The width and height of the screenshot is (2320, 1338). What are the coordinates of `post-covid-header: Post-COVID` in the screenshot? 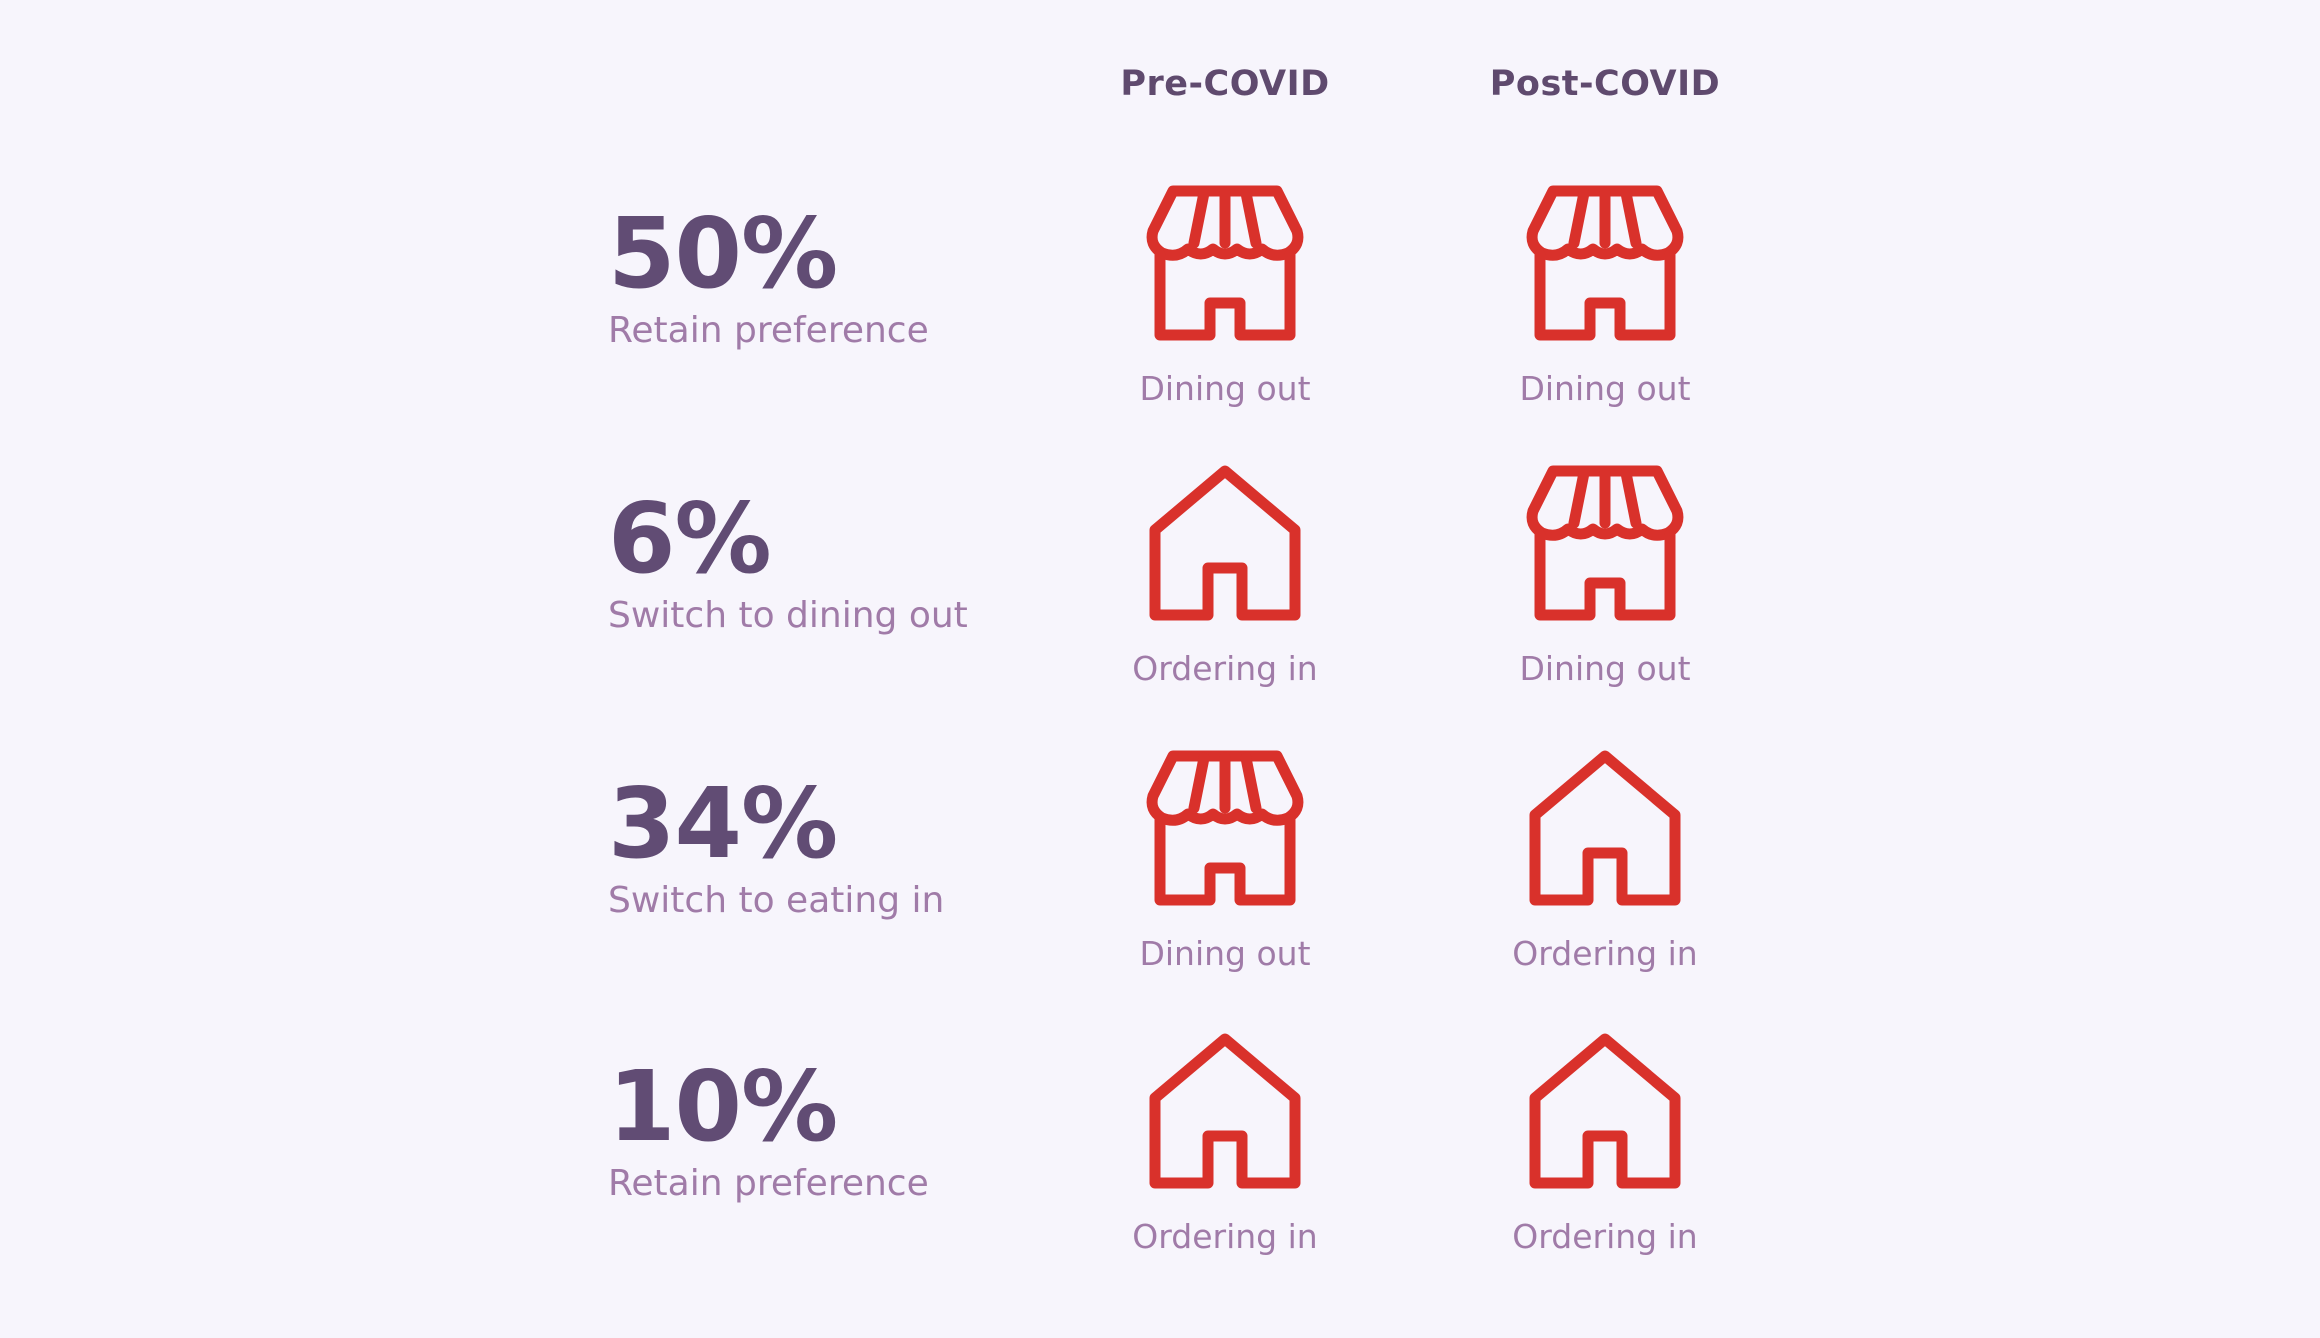 It's located at (1605, 84).